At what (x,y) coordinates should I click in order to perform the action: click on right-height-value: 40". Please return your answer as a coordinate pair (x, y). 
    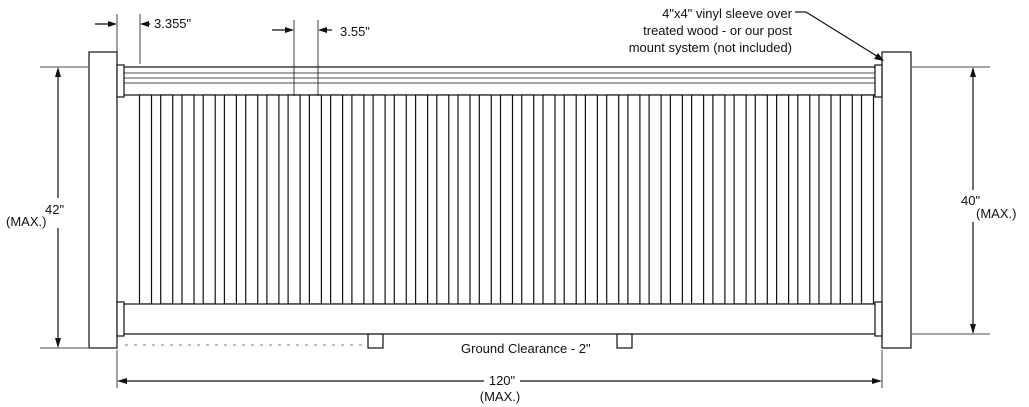
    Looking at the image, I should click on (970, 200).